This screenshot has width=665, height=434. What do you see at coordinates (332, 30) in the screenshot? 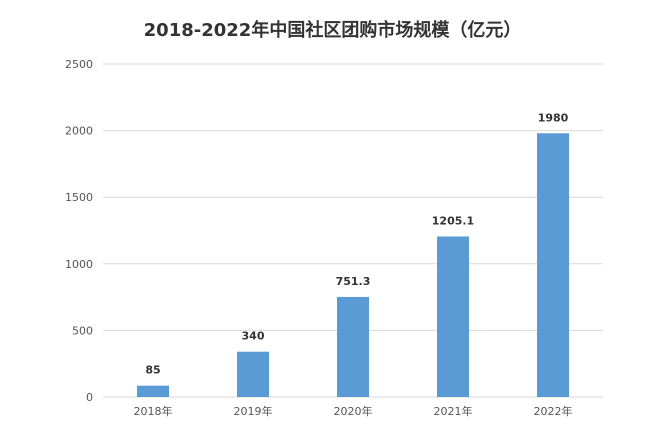
I see `chart-title: 2018-2022年中国社区团购市场规模（亿元）` at bounding box center [332, 30].